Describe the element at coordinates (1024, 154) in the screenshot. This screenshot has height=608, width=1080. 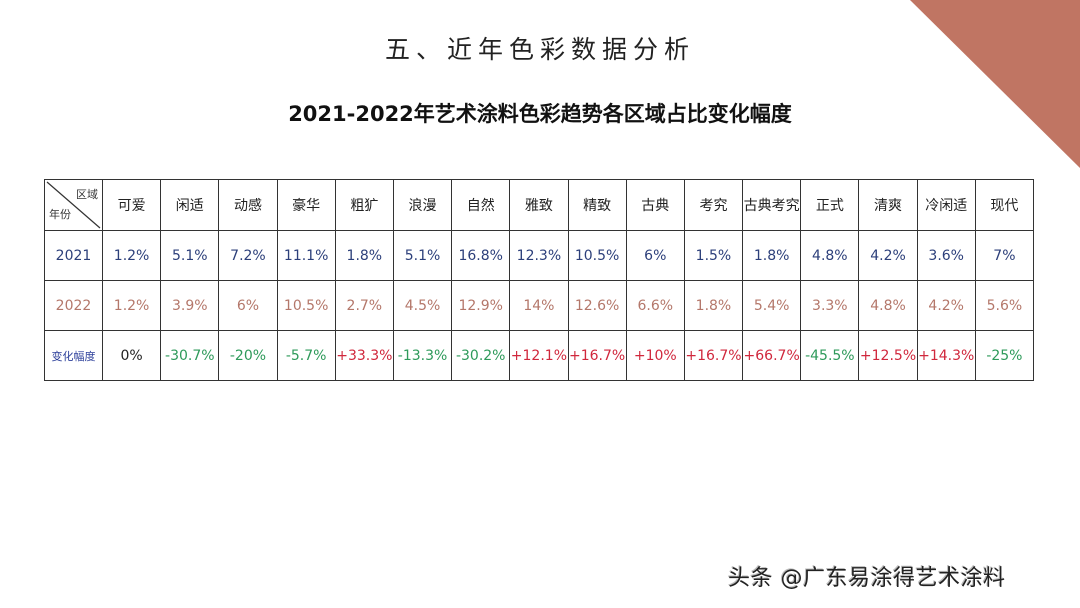
I see `brand-logo-cn: 易涂得` at that location.